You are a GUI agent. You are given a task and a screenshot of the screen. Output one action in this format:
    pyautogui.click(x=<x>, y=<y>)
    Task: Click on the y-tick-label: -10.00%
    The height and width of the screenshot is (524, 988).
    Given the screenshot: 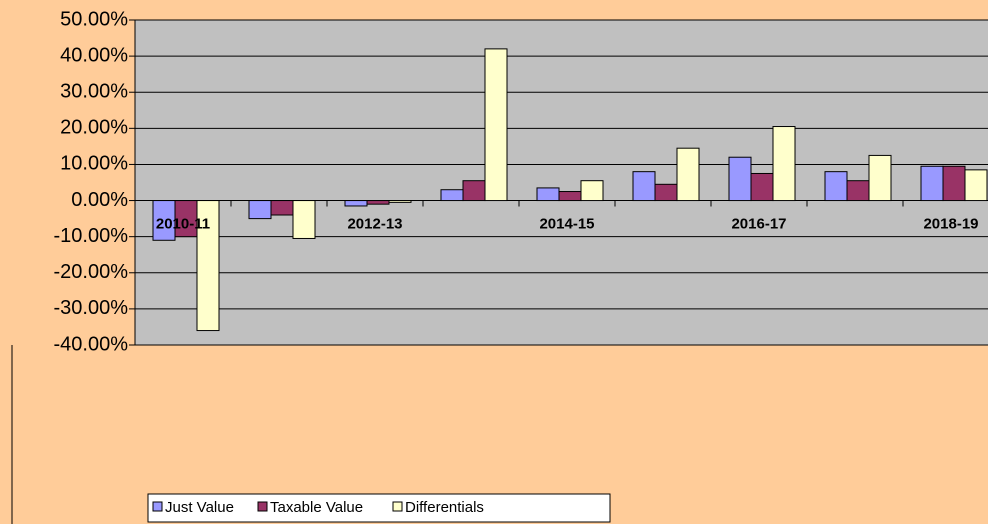 What is the action you would take?
    pyautogui.click(x=91, y=236)
    